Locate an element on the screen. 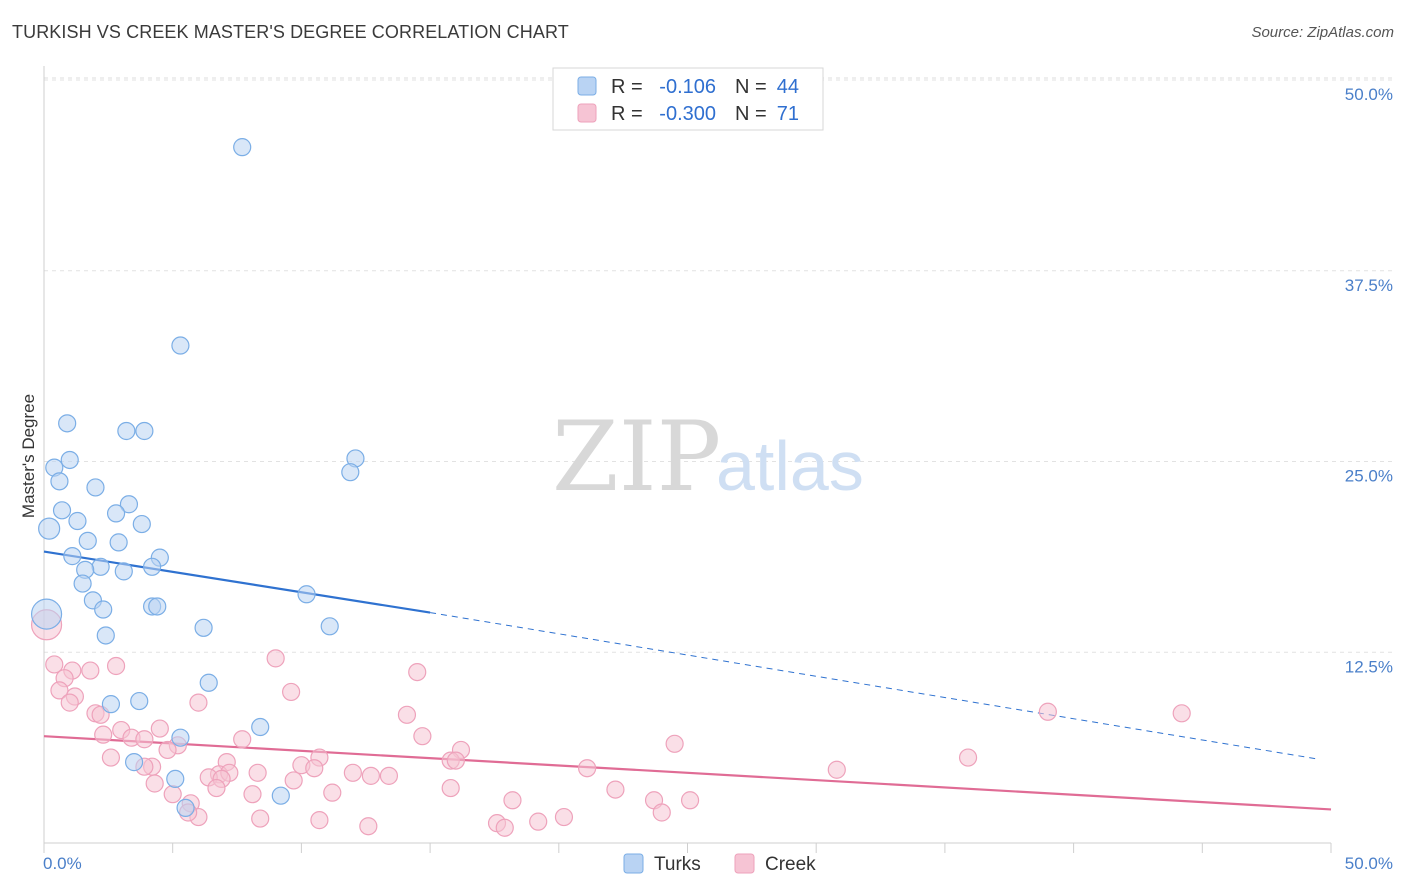  y-tick-label: 25.0% is located at coordinates (1369, 476).